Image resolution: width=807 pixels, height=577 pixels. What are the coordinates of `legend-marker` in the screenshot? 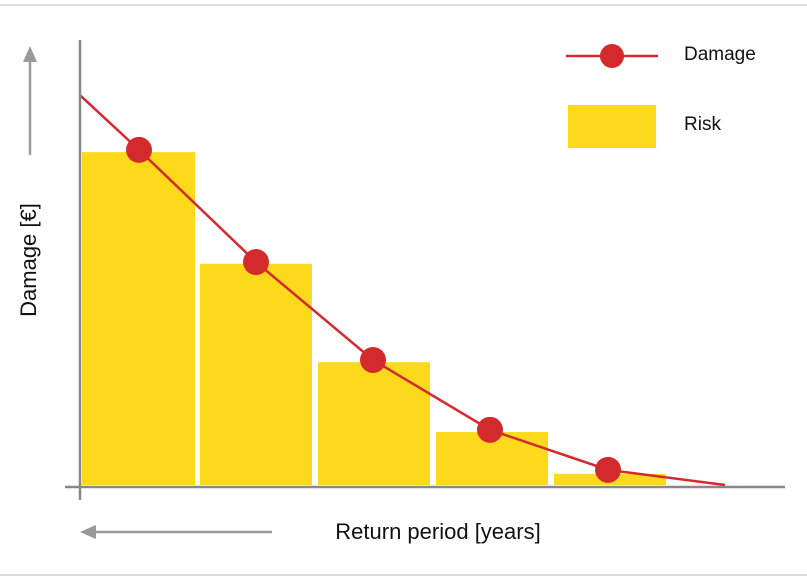 It's located at (612, 56).